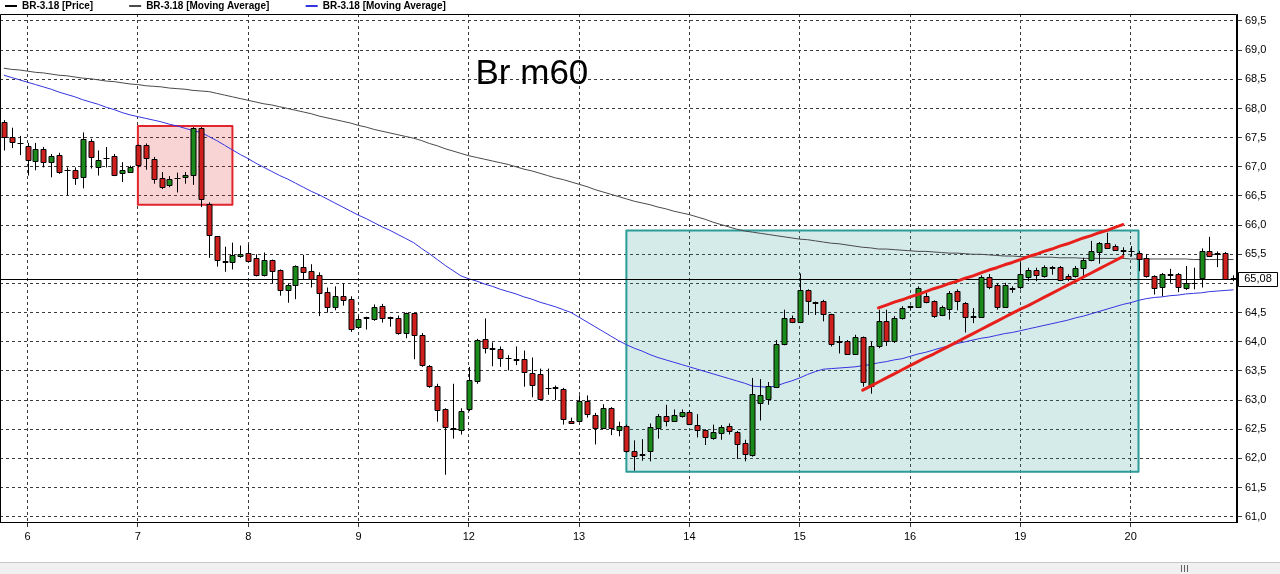 The width and height of the screenshot is (1280, 574). I want to click on y-tick-label: 61,0, so click(1256, 515).